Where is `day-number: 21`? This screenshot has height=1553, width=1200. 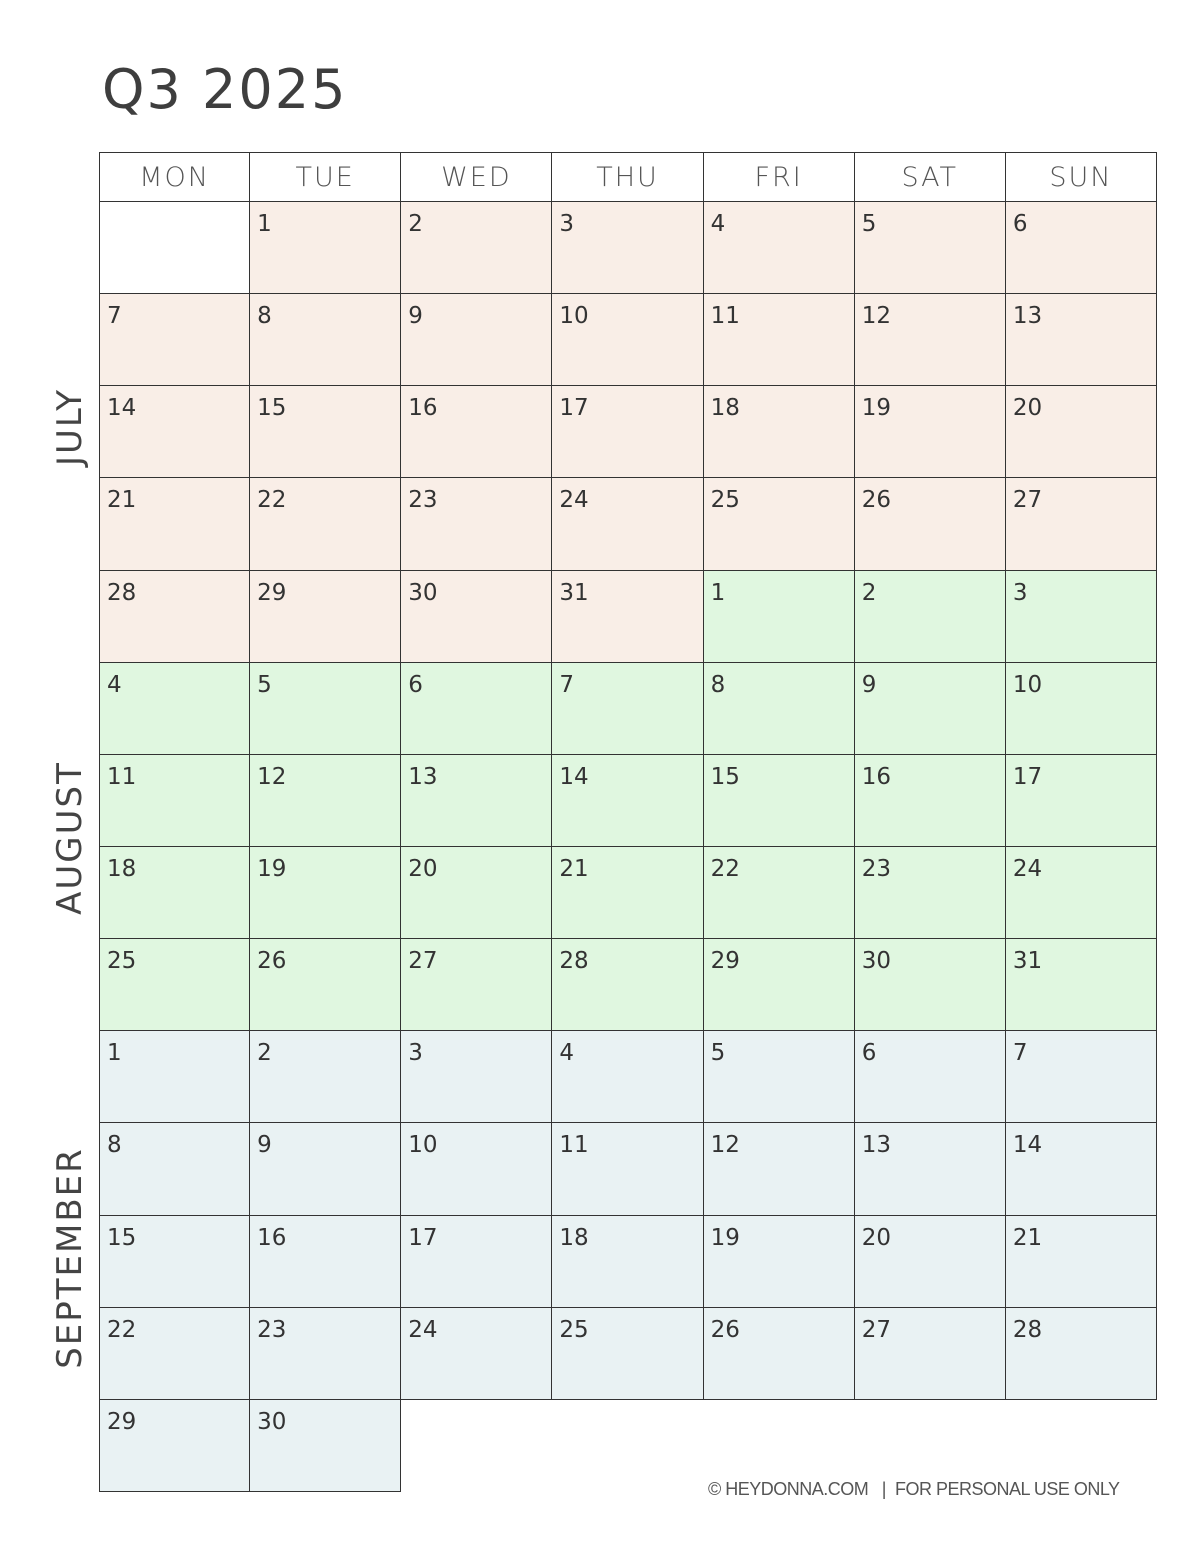
day-number: 21 is located at coordinates (574, 868).